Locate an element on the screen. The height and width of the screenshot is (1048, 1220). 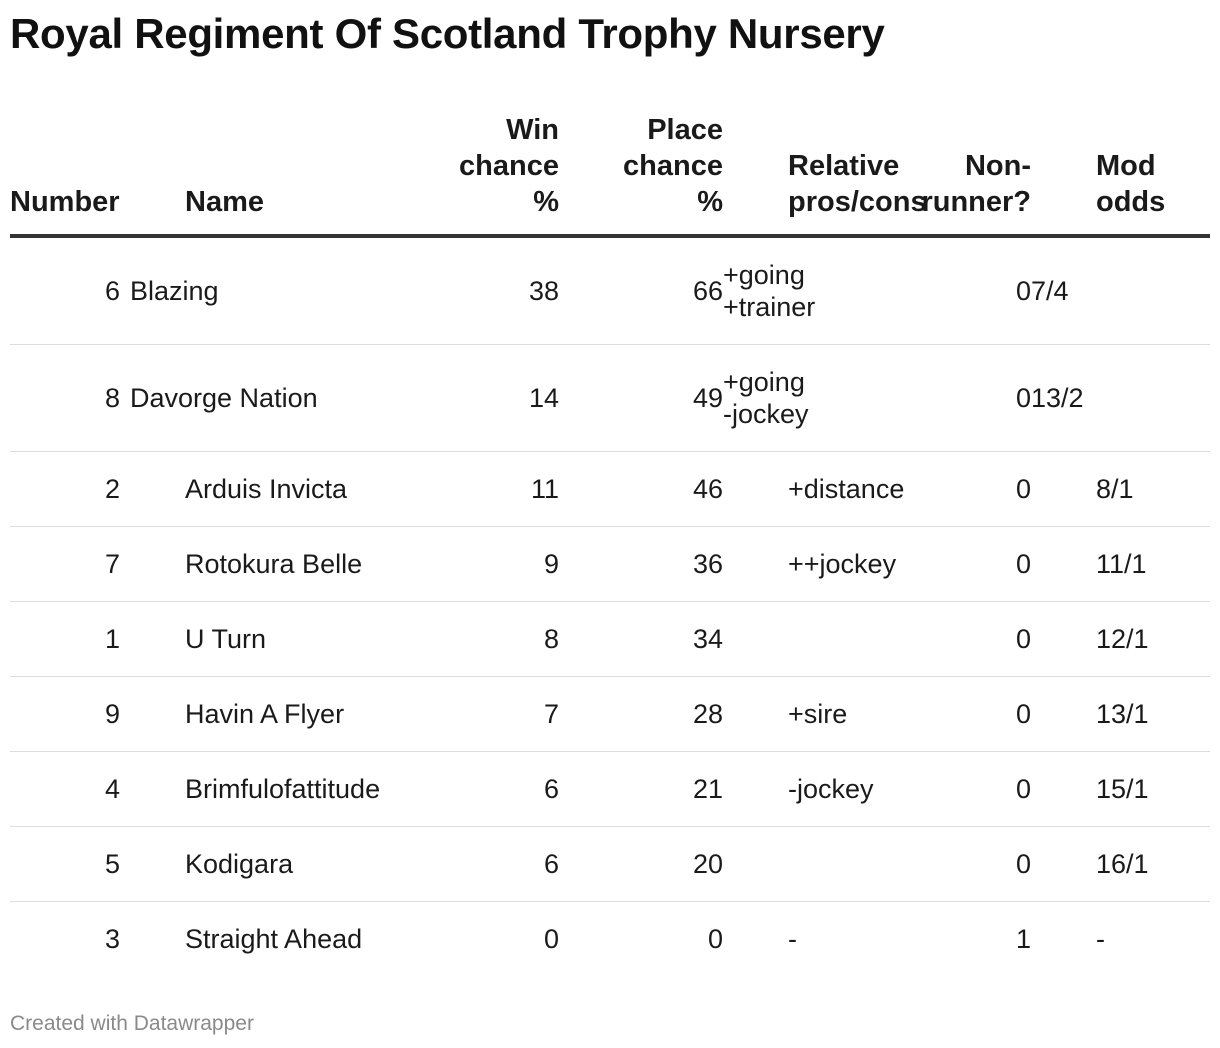
header-place-chance: Place chance % is located at coordinates (641, 175).